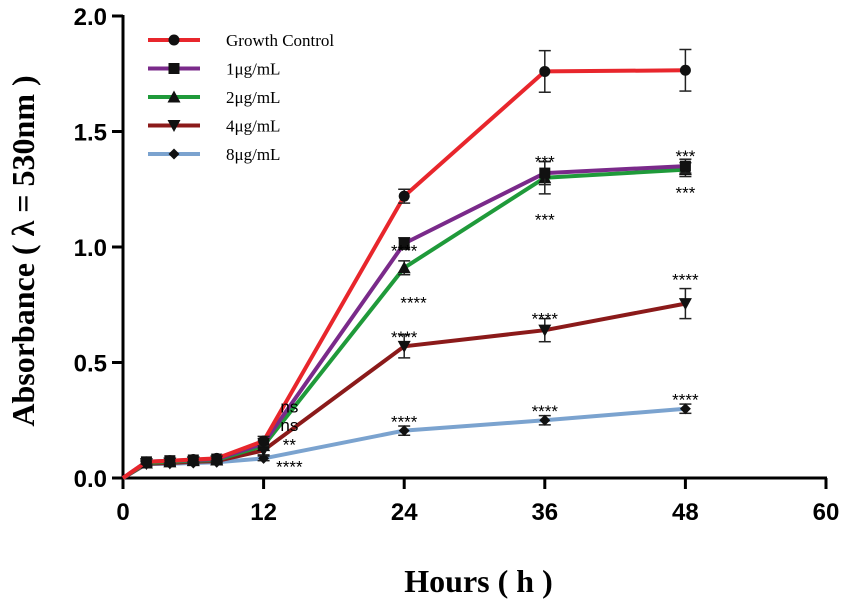  I want to click on y-tick-label: 0.0, so click(90, 479).